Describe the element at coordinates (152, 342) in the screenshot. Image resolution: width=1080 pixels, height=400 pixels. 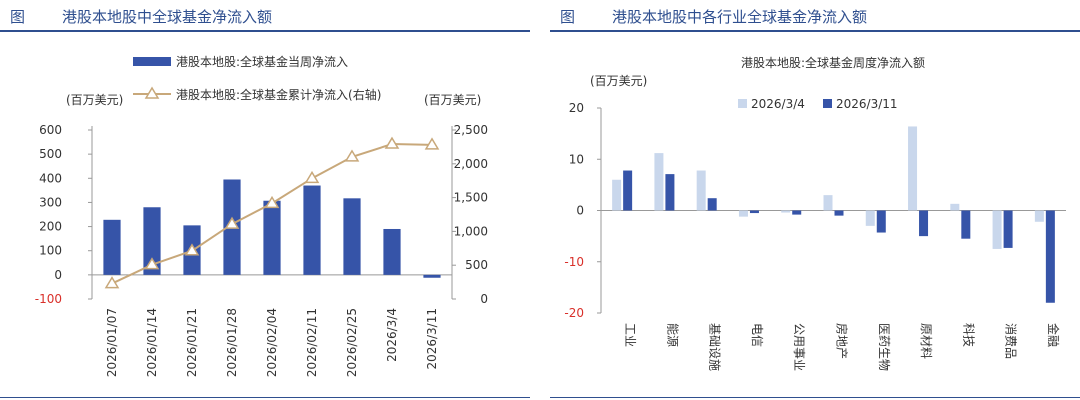
I see `category-label: 2026/01/14` at that location.